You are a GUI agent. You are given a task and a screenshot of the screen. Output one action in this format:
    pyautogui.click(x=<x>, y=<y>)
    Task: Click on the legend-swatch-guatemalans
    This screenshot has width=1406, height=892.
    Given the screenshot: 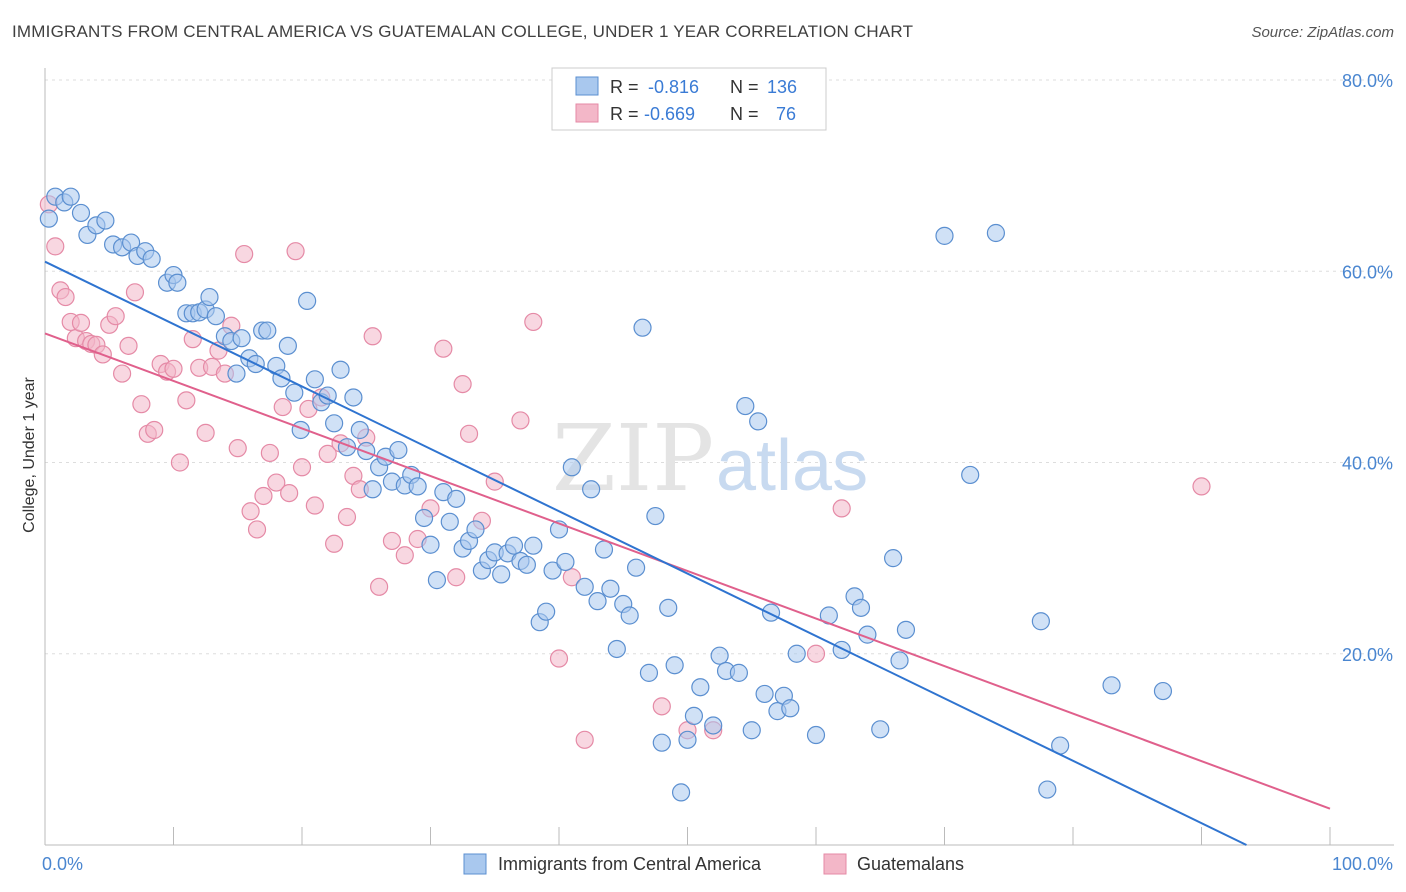 What is the action you would take?
    pyautogui.click(x=835, y=864)
    